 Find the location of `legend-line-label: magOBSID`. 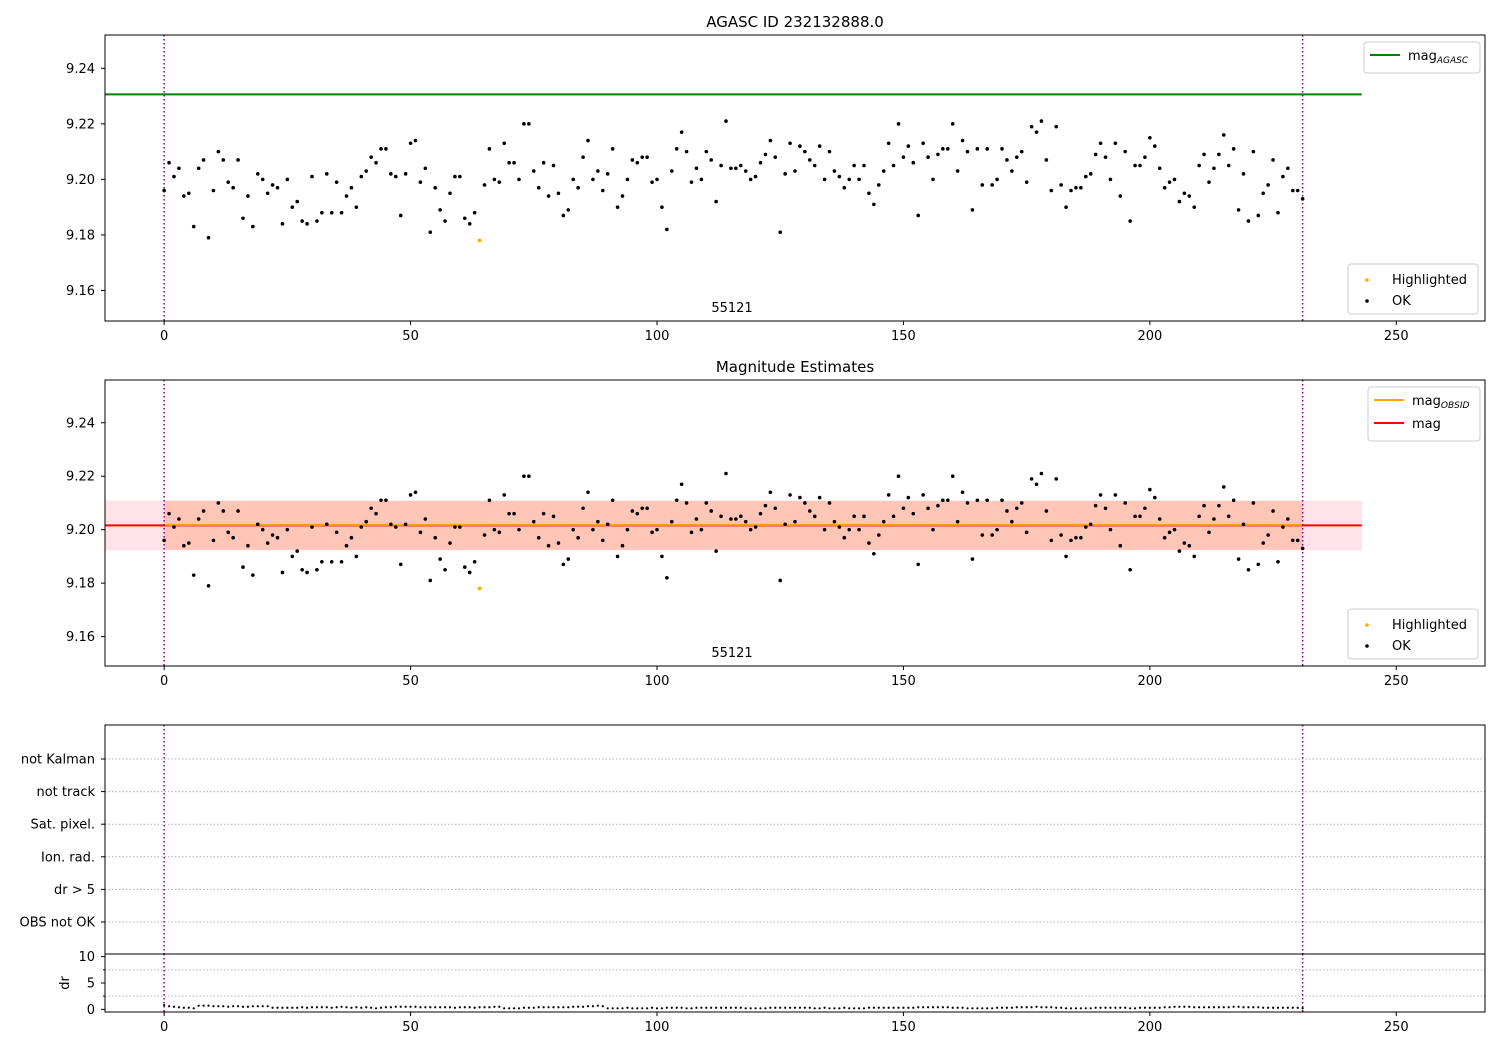

legend-line-label: magOBSID is located at coordinates (1441, 402).